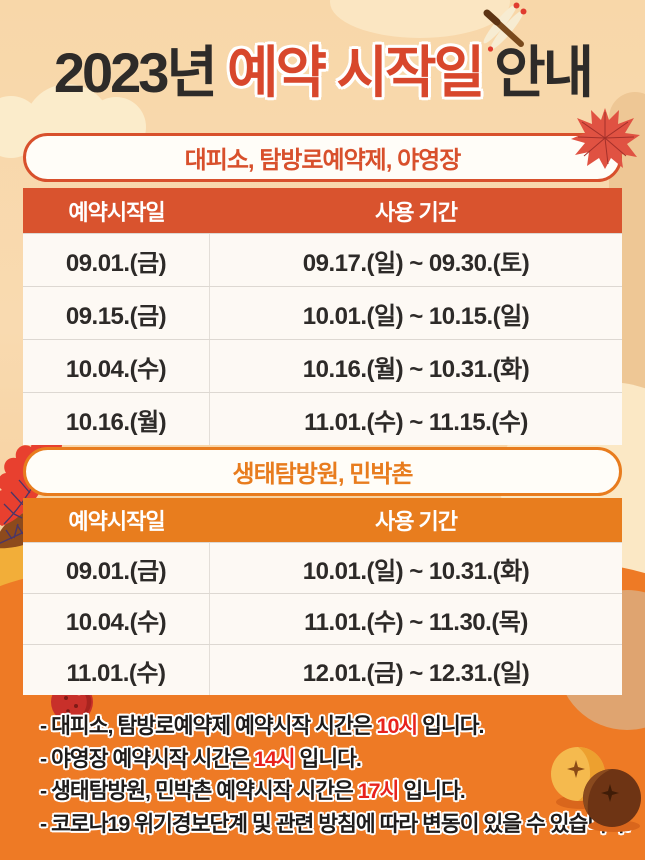 This screenshot has height=860, width=645. Describe the element at coordinates (416, 316) in the screenshot. I see `cell-usage-period: 10.01.(일) ~ 10.15.(일)` at that location.